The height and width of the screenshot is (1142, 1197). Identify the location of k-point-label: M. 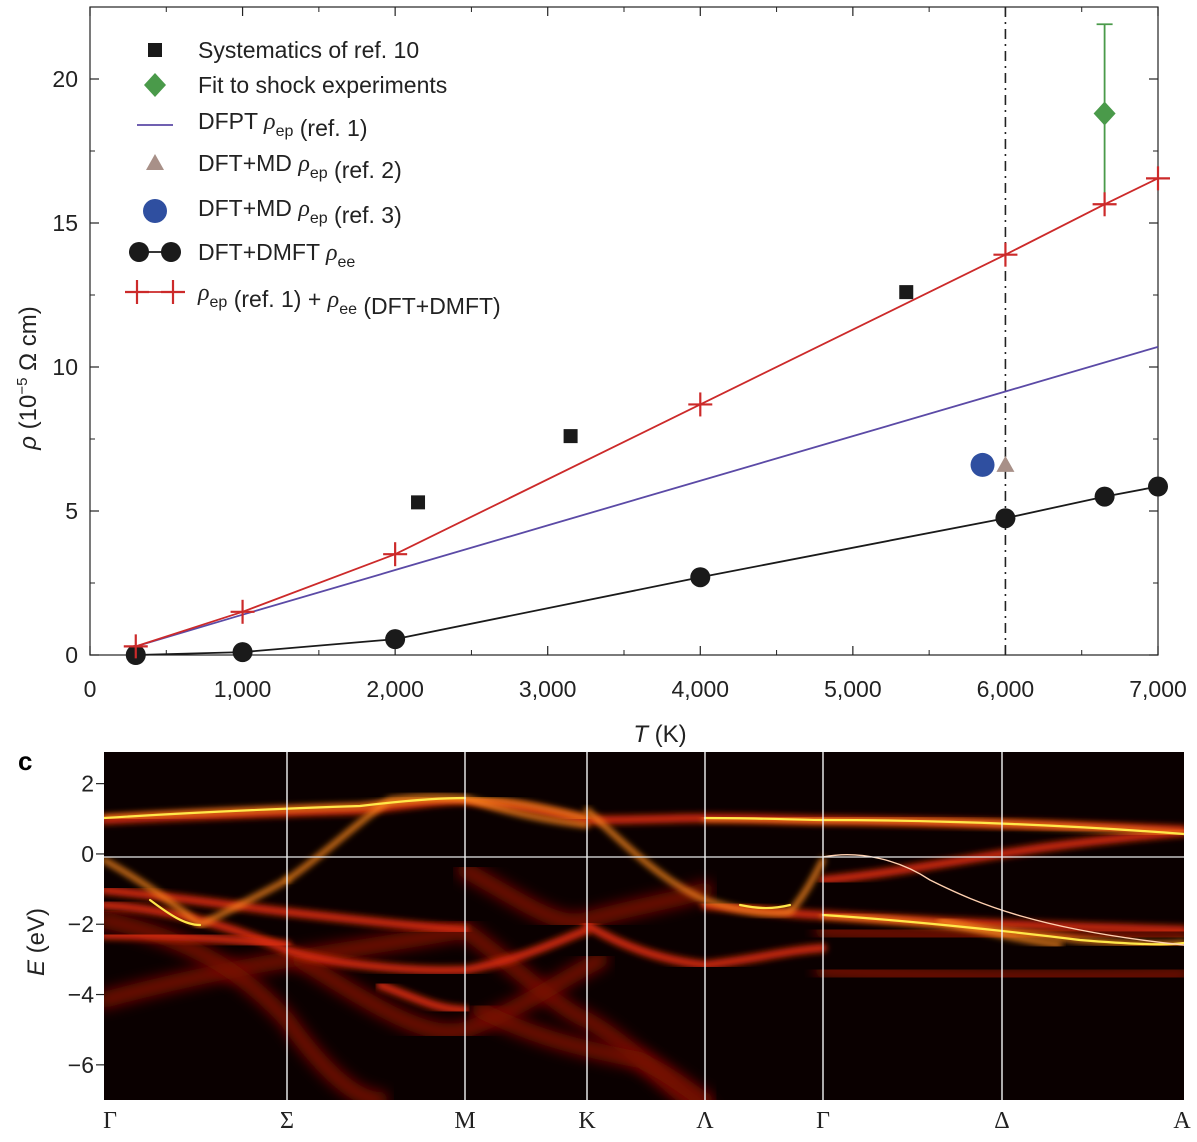
(464, 1121).